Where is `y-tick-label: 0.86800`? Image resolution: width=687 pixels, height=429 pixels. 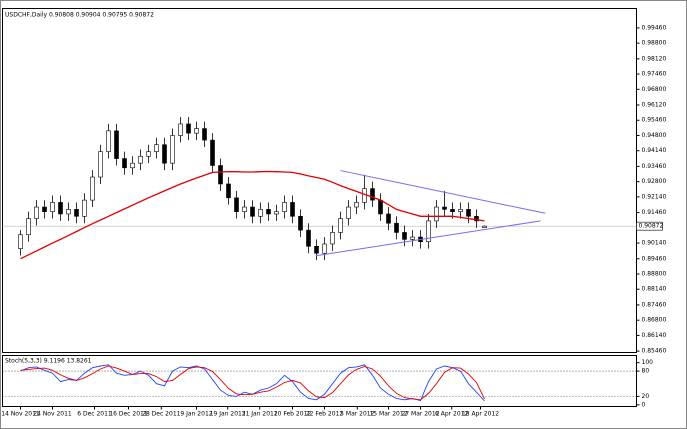 y-tick-label: 0.86800 is located at coordinates (654, 320).